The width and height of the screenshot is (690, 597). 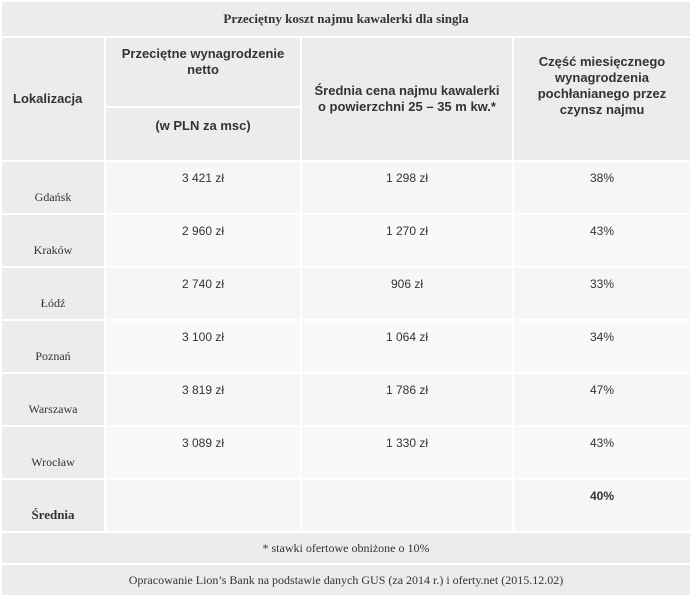 What do you see at coordinates (407, 346) in the screenshot?
I see `rent-cell: 1 064 zł` at bounding box center [407, 346].